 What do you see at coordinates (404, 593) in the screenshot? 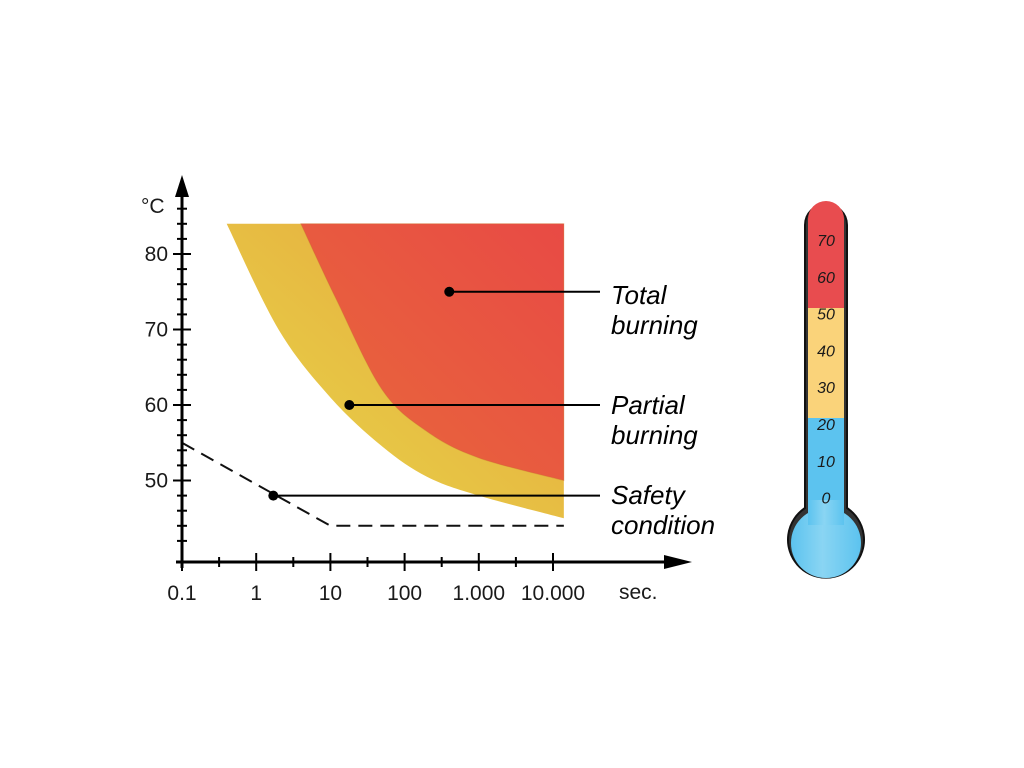
I see `x-tick-label: 100` at bounding box center [404, 593].